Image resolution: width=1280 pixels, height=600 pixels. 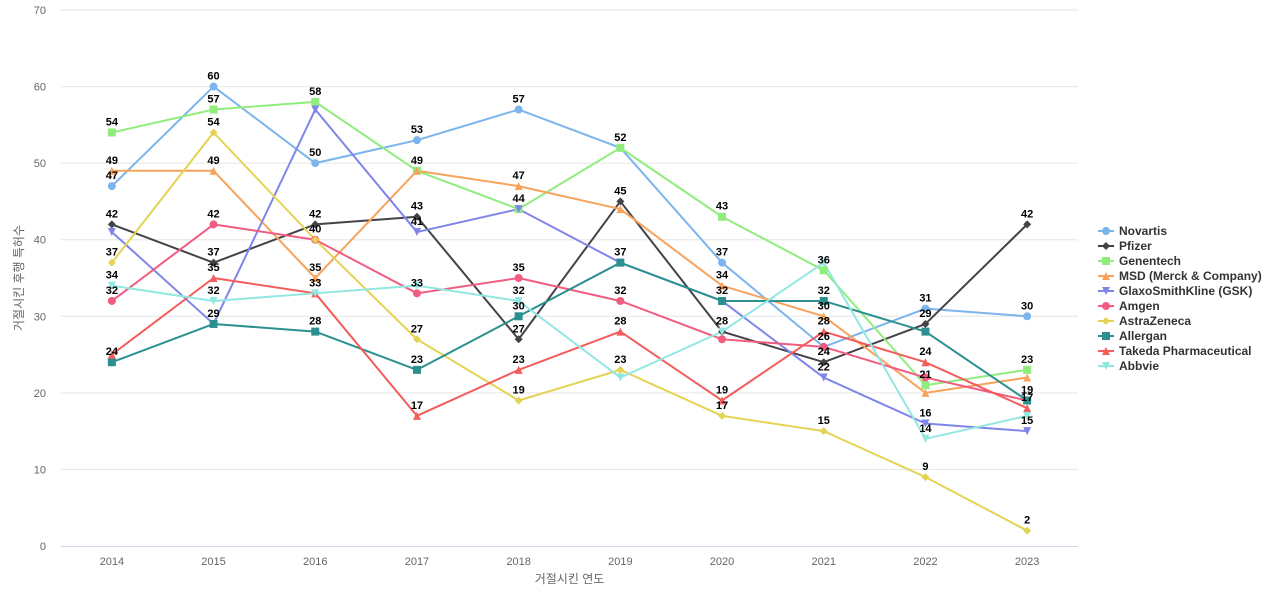 I want to click on data-label: 9, so click(x=925, y=467).